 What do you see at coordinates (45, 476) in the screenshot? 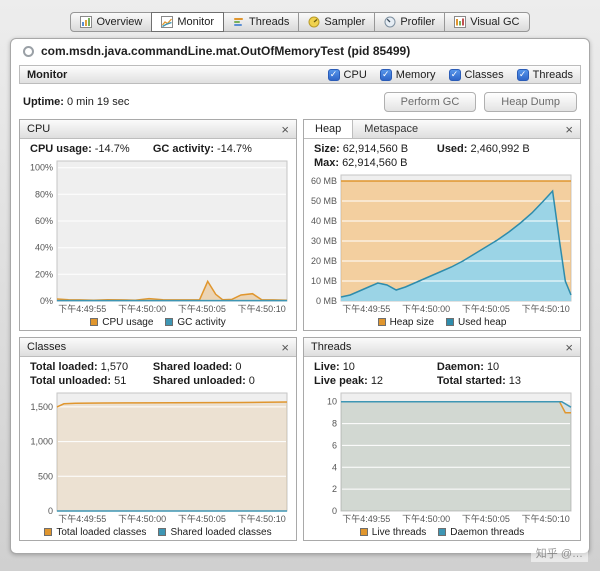
I see `svg-text: 500` at bounding box center [45, 476].